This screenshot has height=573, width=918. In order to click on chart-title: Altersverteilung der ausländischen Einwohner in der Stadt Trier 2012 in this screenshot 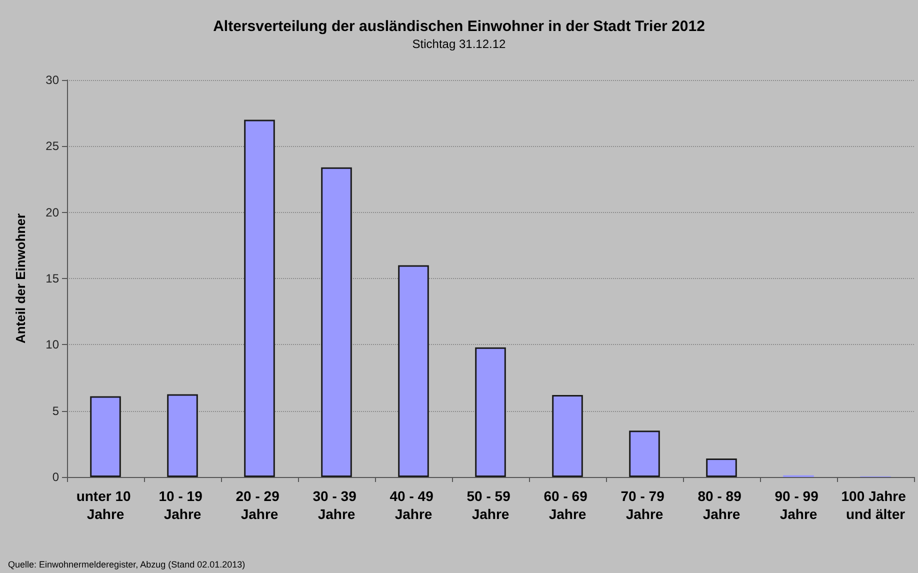, I will do `click(459, 26)`.